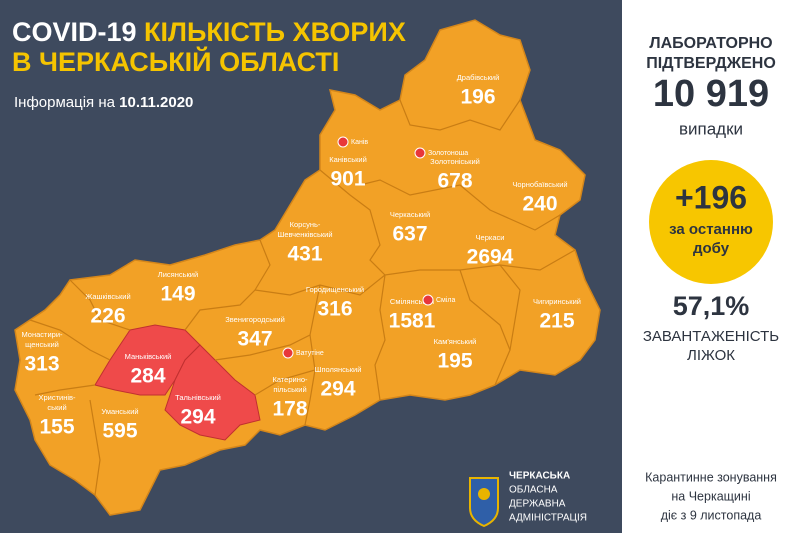 This screenshot has height=533, width=800. What do you see at coordinates (290, 379) in the screenshot?
I see `region-name: Катерино-` at bounding box center [290, 379].